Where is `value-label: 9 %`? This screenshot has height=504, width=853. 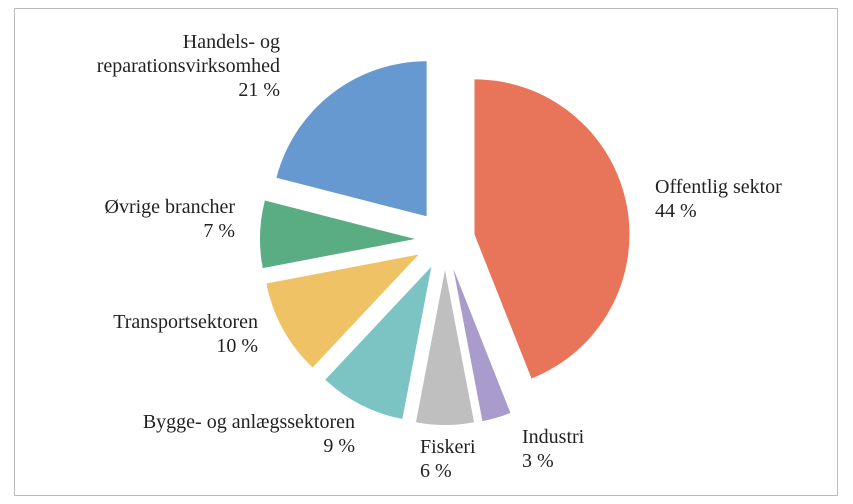
value-label: 9 % is located at coordinates (339, 446).